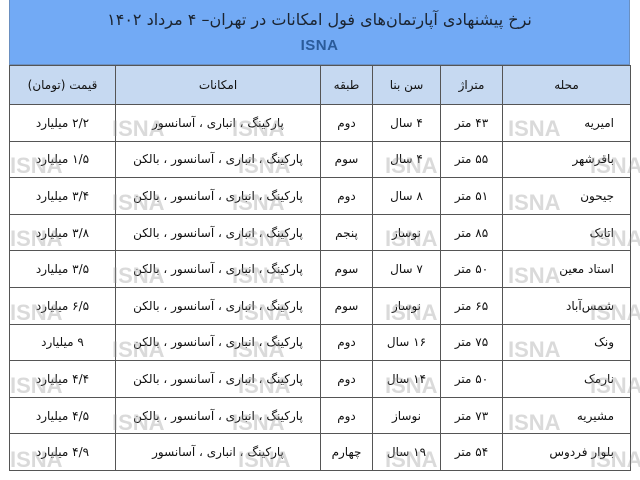  I want to click on cell-price: ۱/۵ میلیارد, so click(62, 159).